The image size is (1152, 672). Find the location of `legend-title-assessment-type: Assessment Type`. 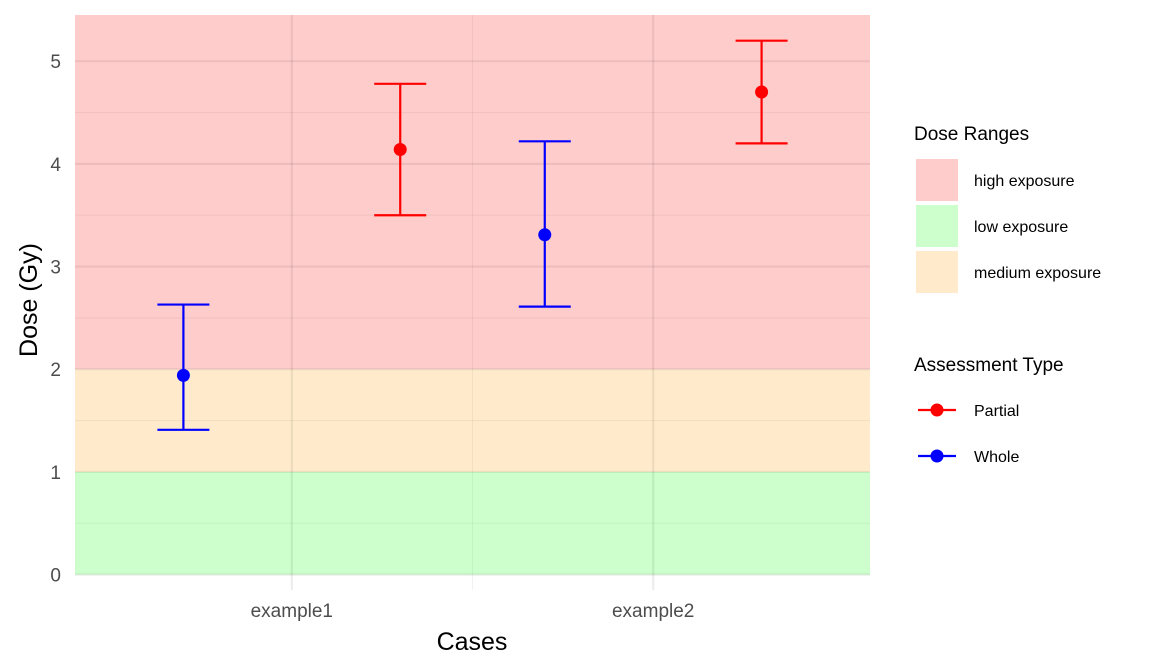

legend-title-assessment-type: Assessment Type is located at coordinates (989, 365).